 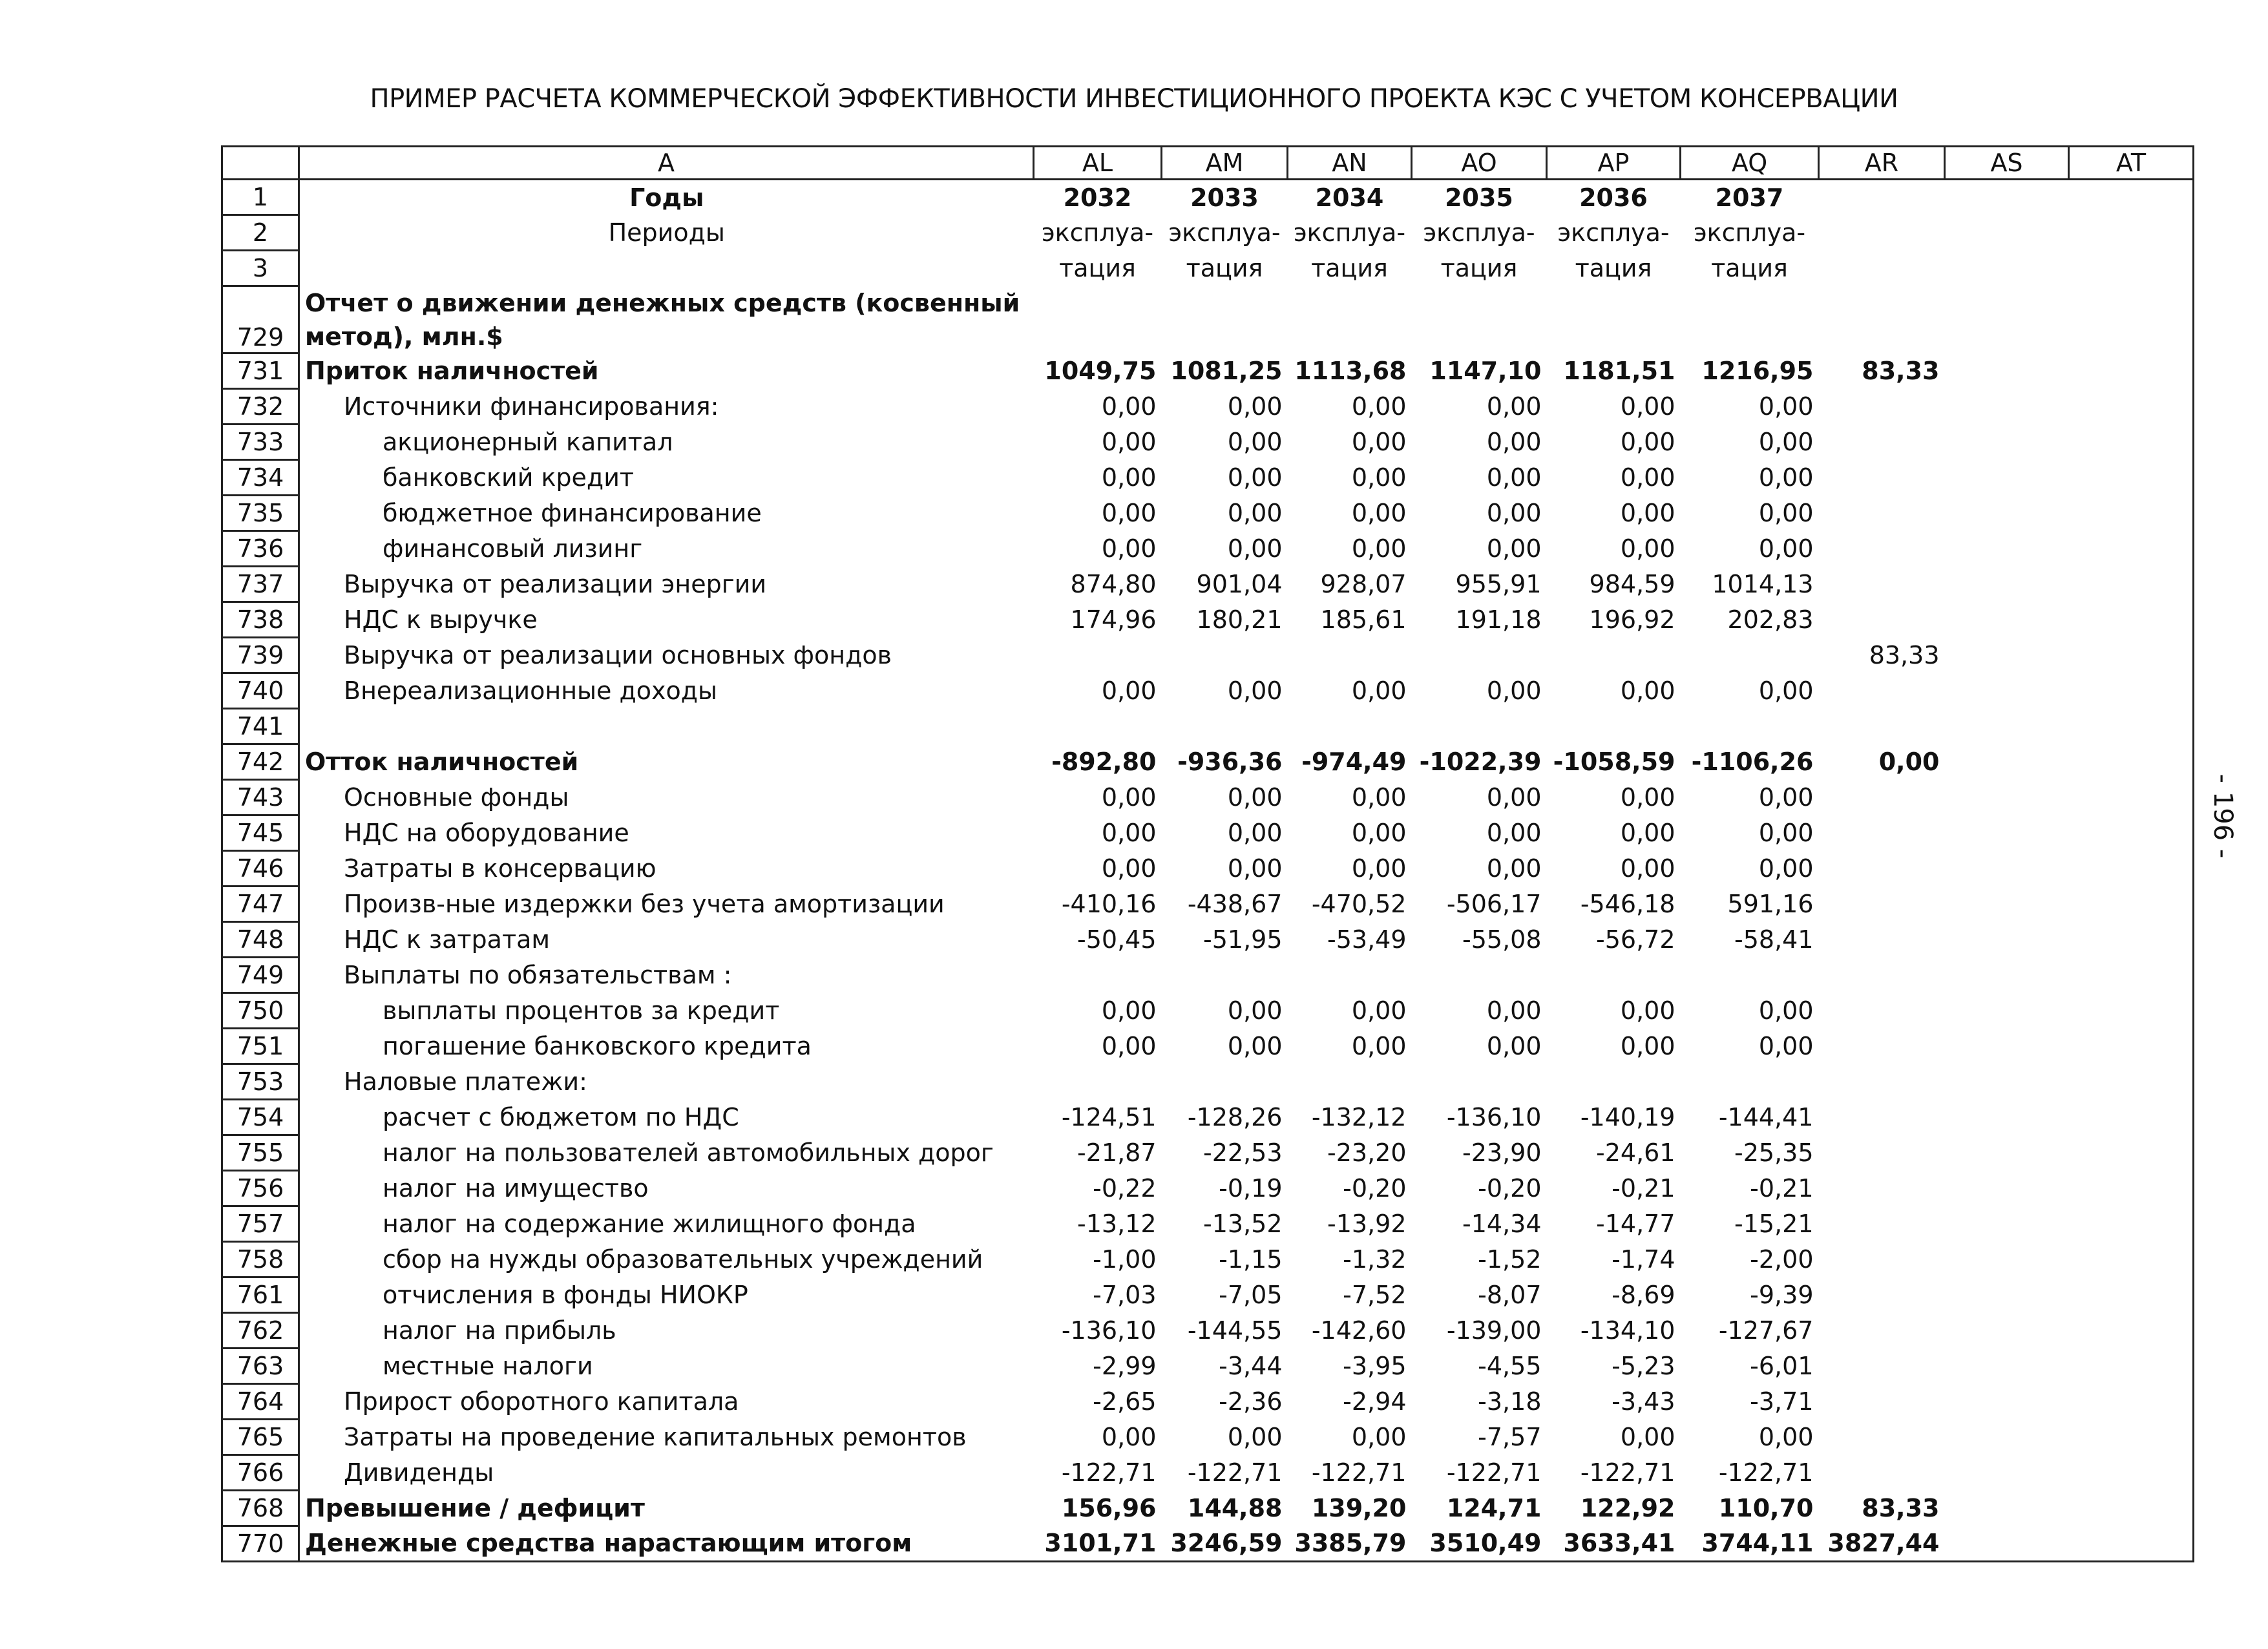 What do you see at coordinates (666, 584) in the screenshot?
I see `row-label: Выручка от реализации энергии` at bounding box center [666, 584].